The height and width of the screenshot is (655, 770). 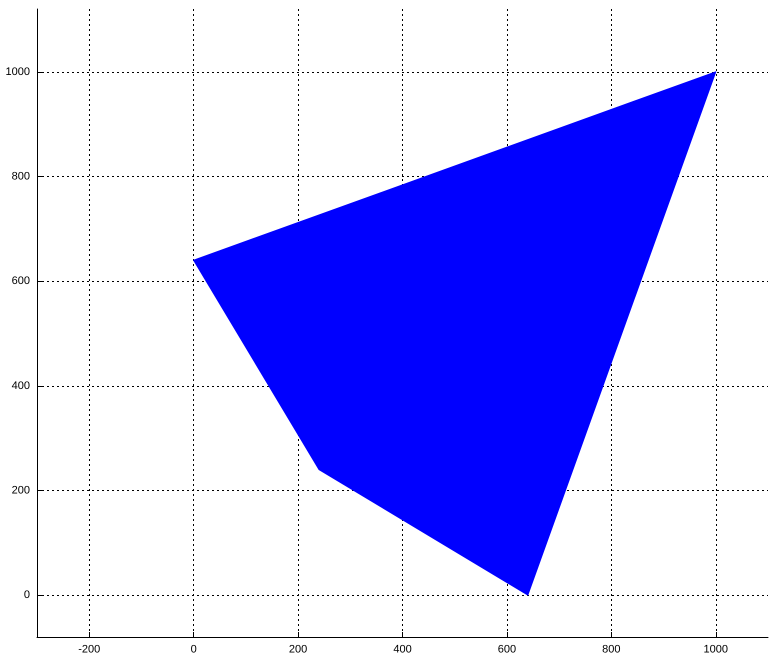 What do you see at coordinates (716, 649) in the screenshot?
I see `x-tick-label: 1000` at bounding box center [716, 649].